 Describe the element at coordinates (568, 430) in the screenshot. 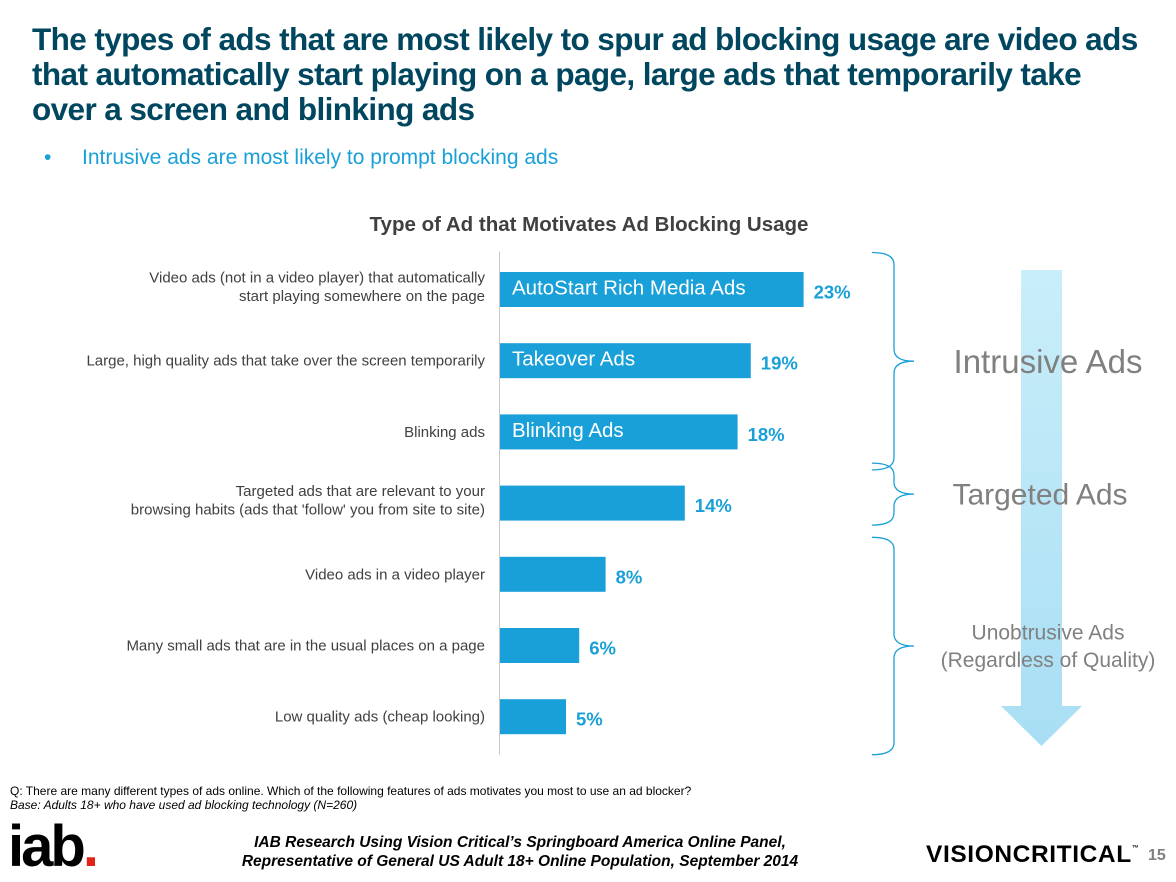

I see `bar-inside-label: Blinking Ads` at that location.